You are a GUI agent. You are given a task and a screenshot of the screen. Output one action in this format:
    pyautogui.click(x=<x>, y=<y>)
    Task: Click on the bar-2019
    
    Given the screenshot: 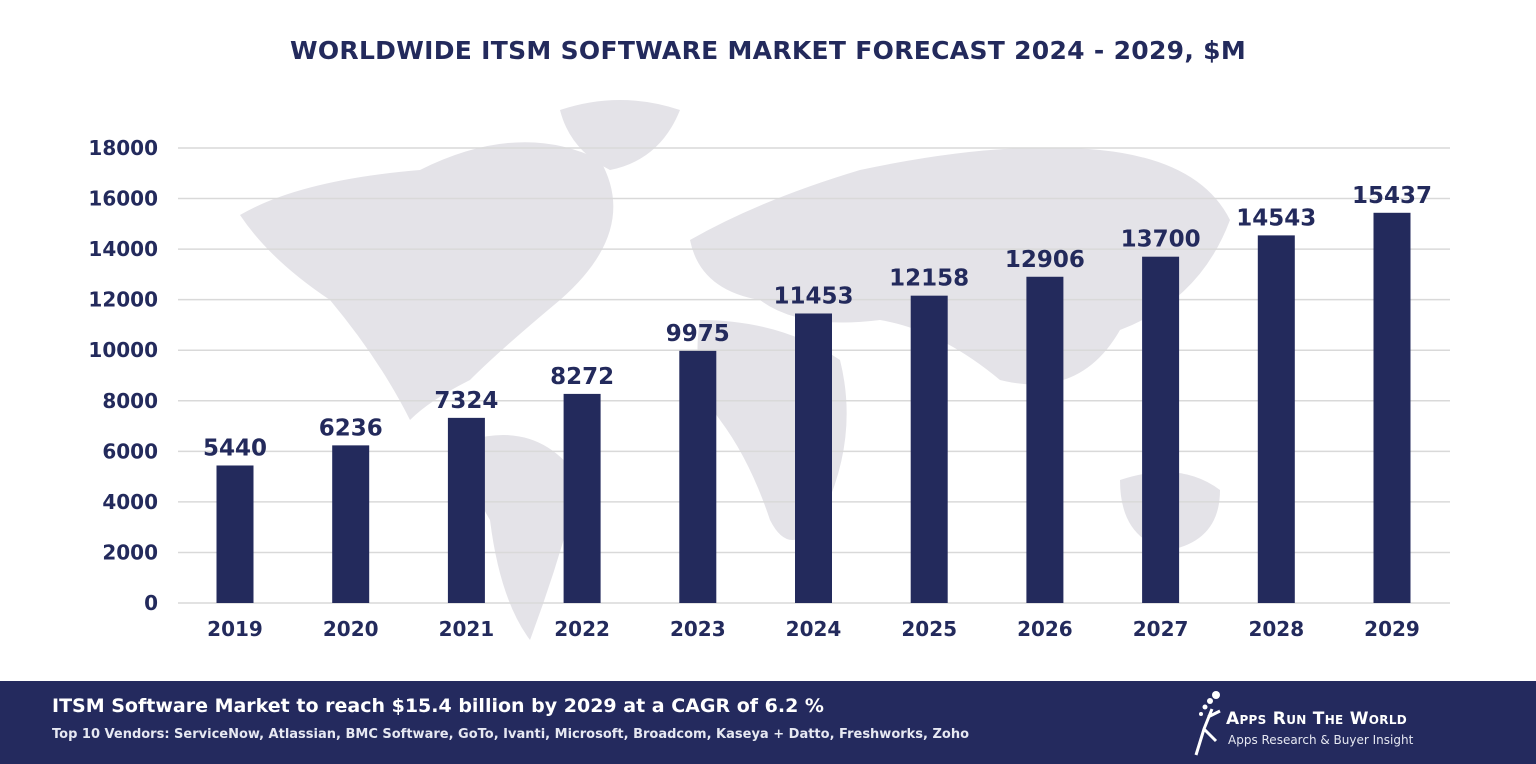 What is the action you would take?
    pyautogui.click(x=235, y=534)
    